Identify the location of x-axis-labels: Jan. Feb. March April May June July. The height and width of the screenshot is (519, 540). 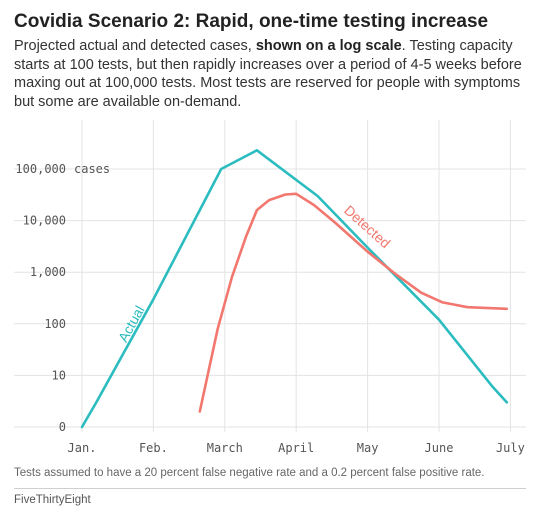
(296, 448).